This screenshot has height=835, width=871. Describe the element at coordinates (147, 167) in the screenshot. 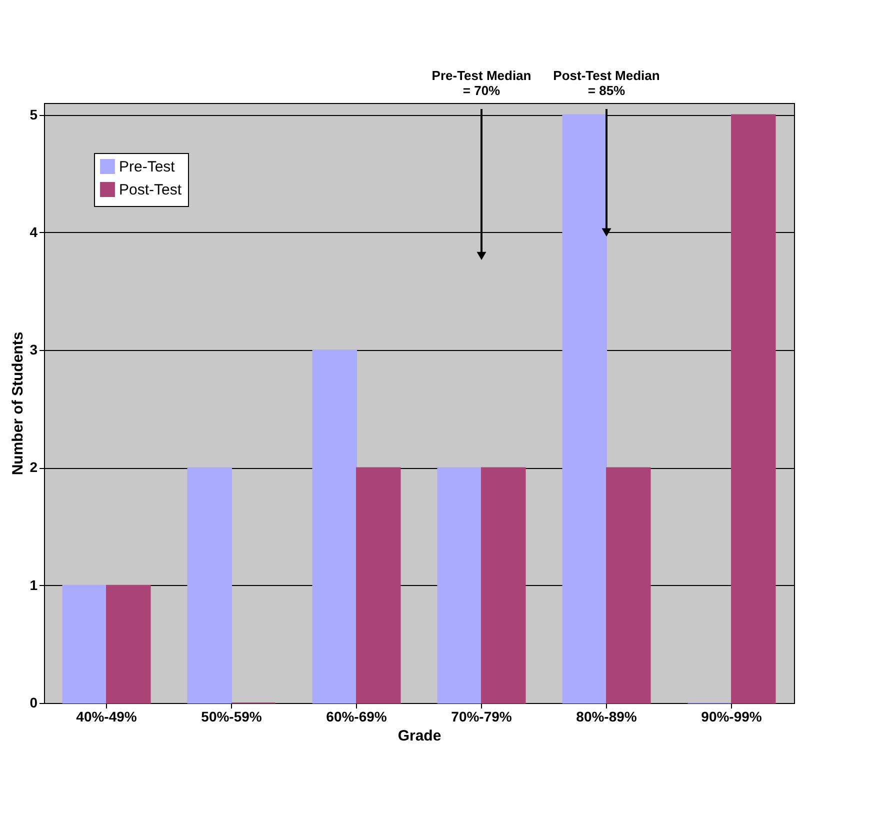

I see `legend-label: Pre-Test` at that location.